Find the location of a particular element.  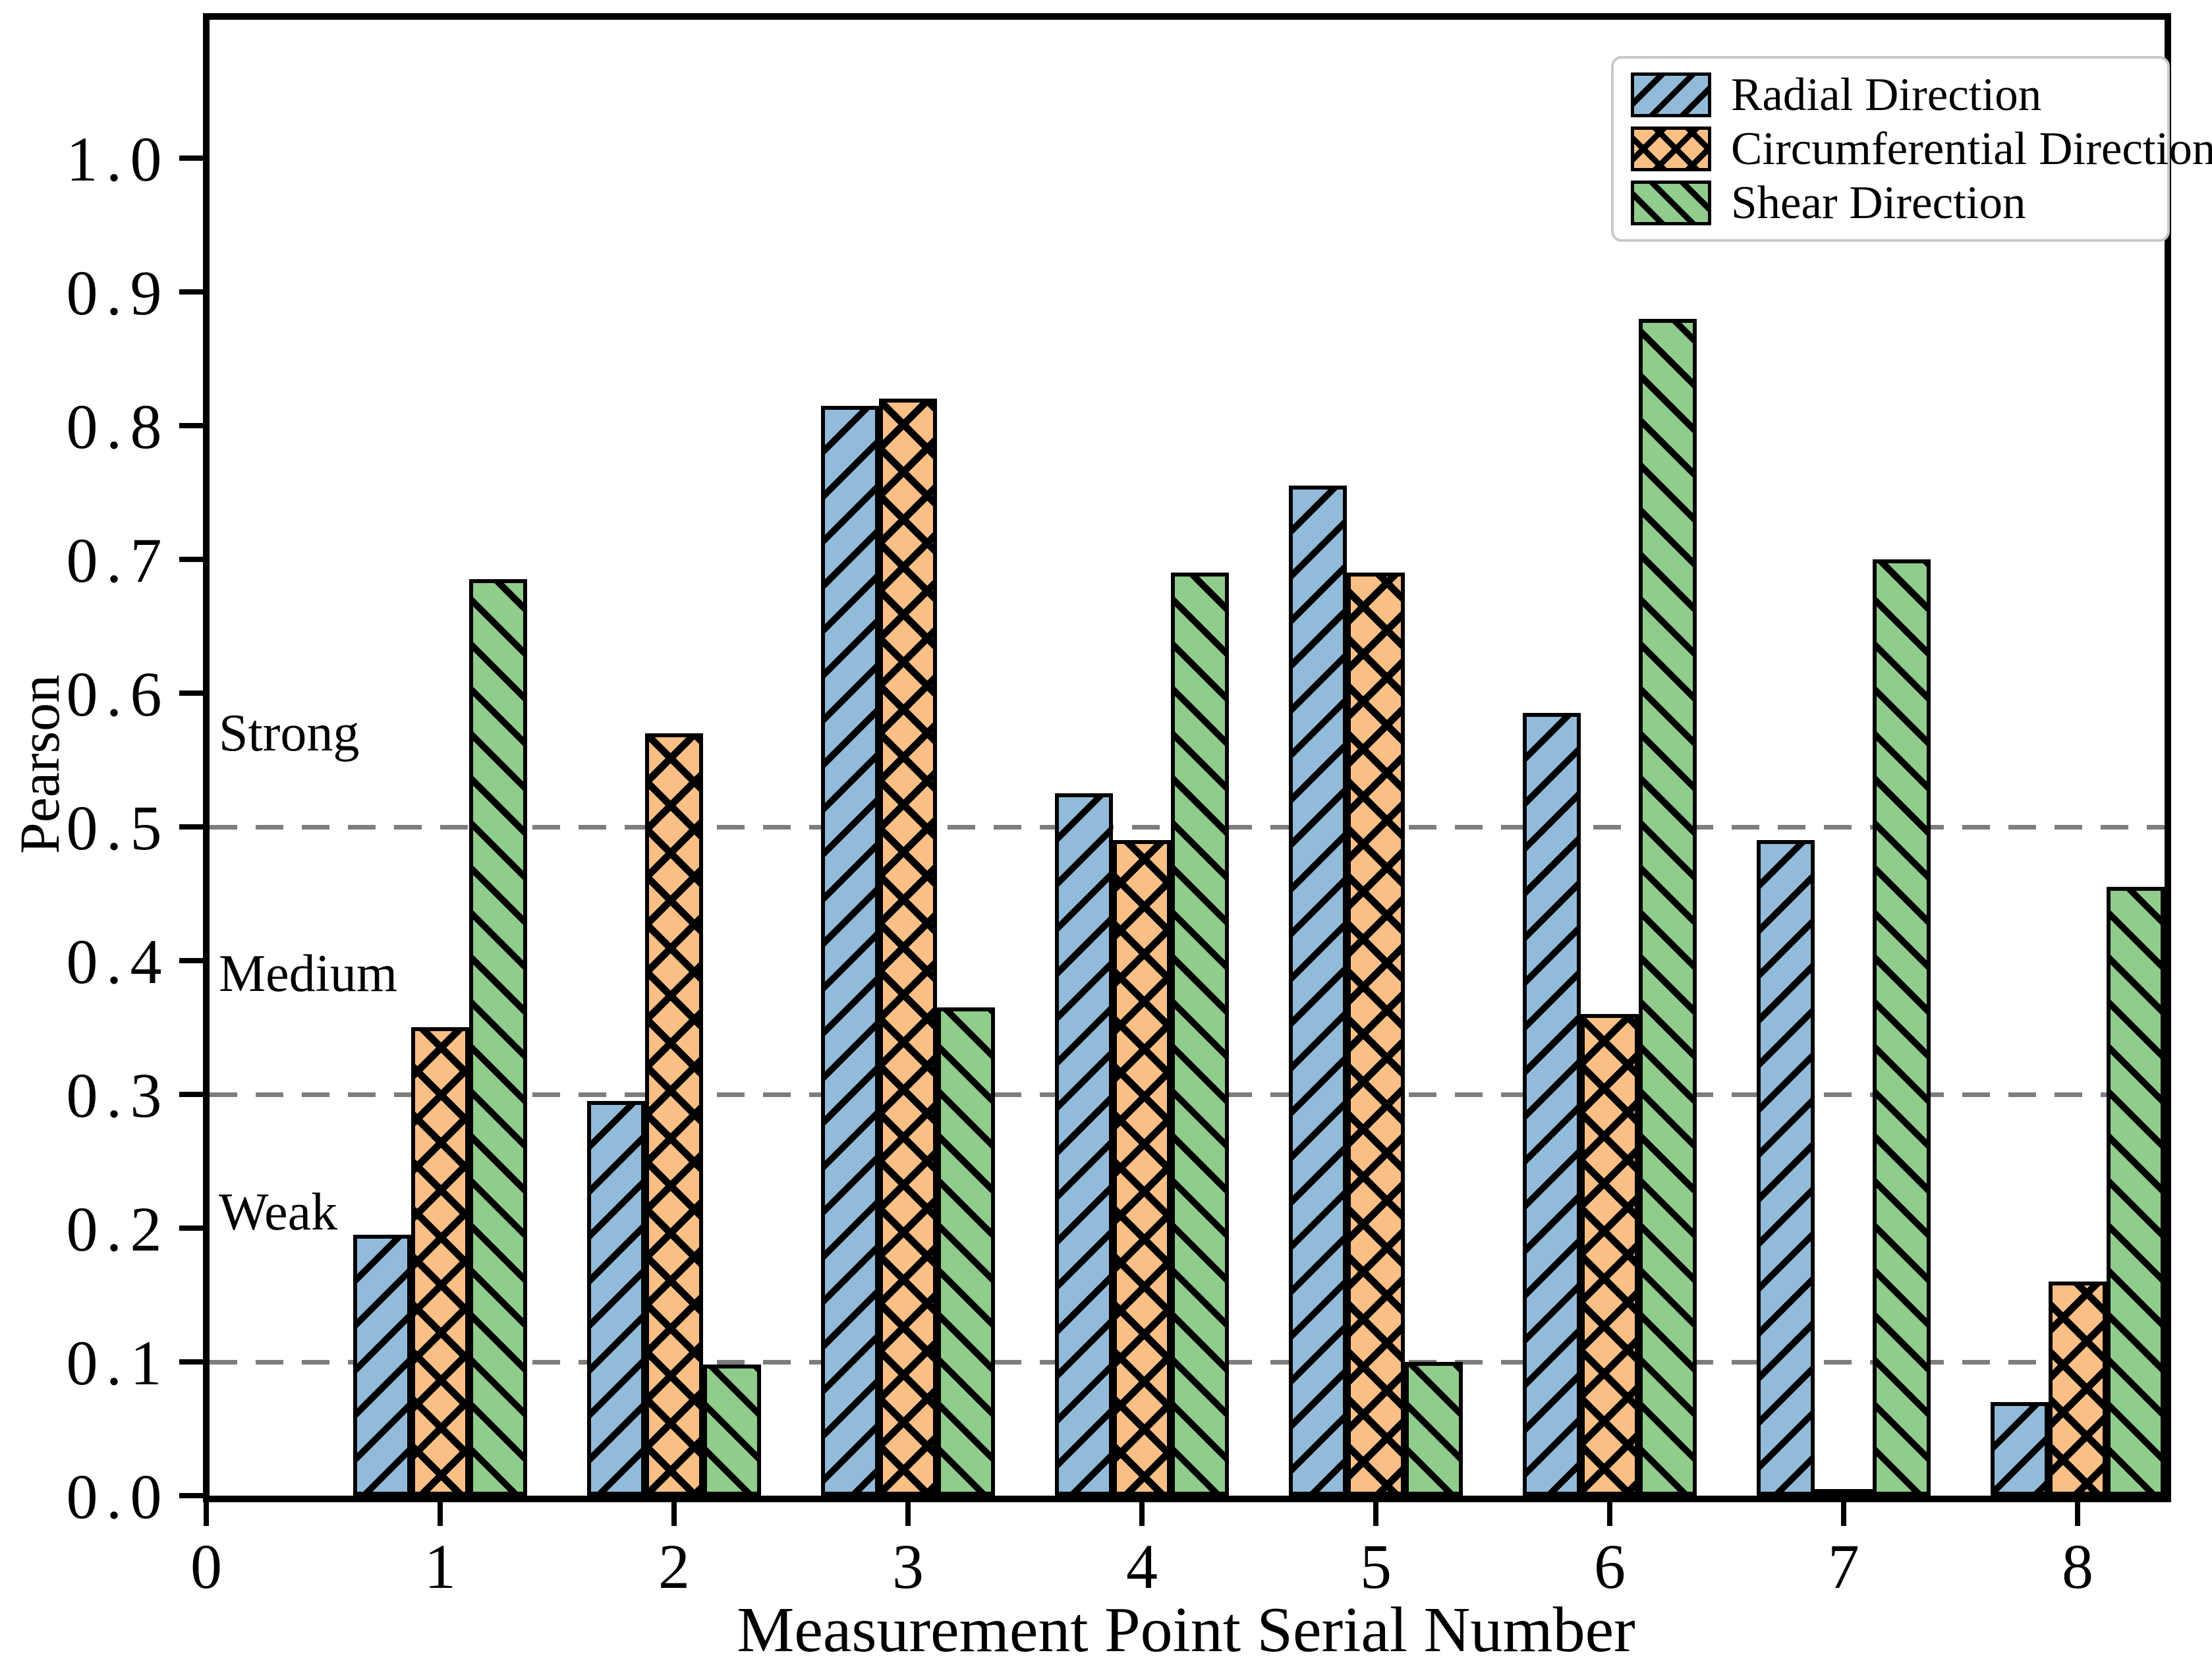

y-tick-label: 0.9 is located at coordinates (118, 293).